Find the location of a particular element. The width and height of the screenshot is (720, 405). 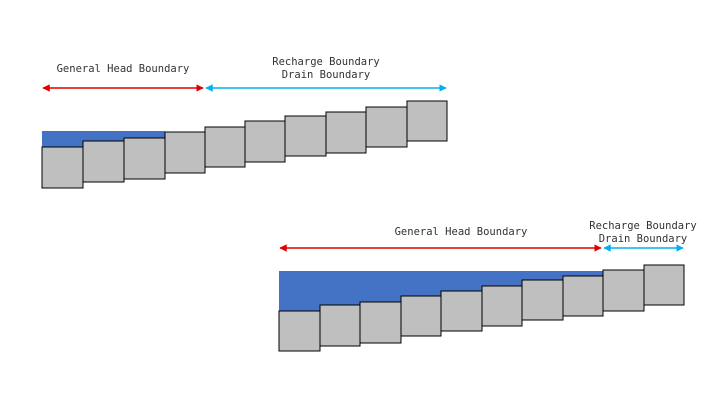

bottom-general-head-label: General Head Boundary is located at coordinates (461, 232).